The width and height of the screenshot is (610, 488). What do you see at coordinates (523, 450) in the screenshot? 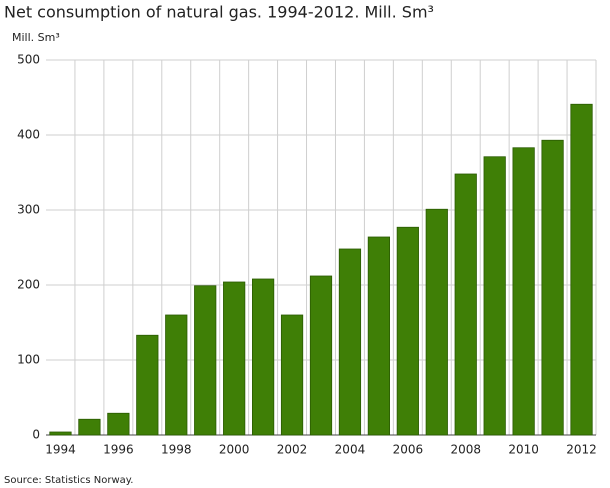
I see `x-tick-label: 2010` at bounding box center [523, 450].